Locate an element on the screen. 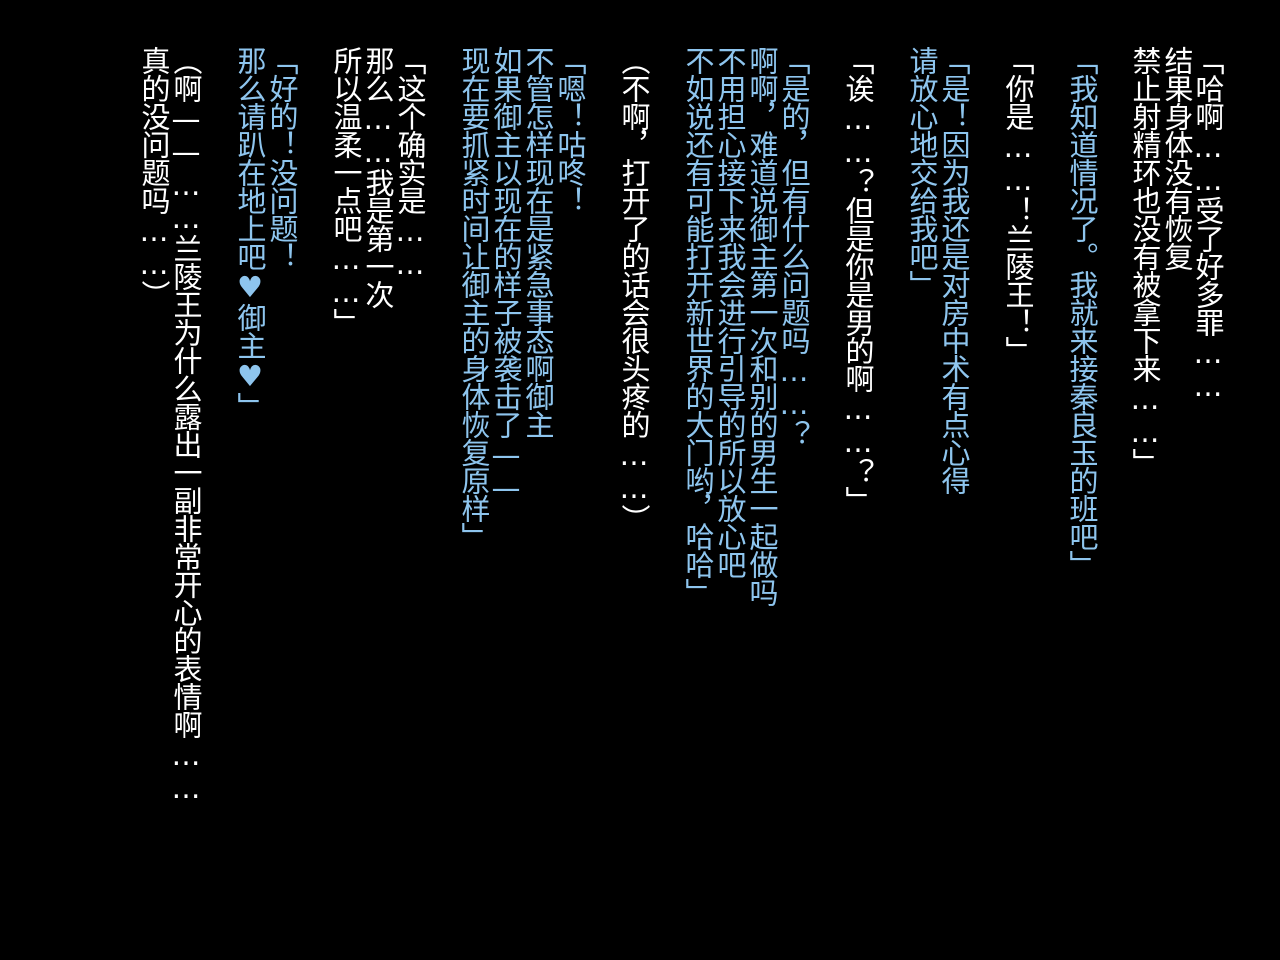 The height and width of the screenshot is (960, 1280). text-line: 请放心地交给我吧」 is located at coordinates (922, 172).